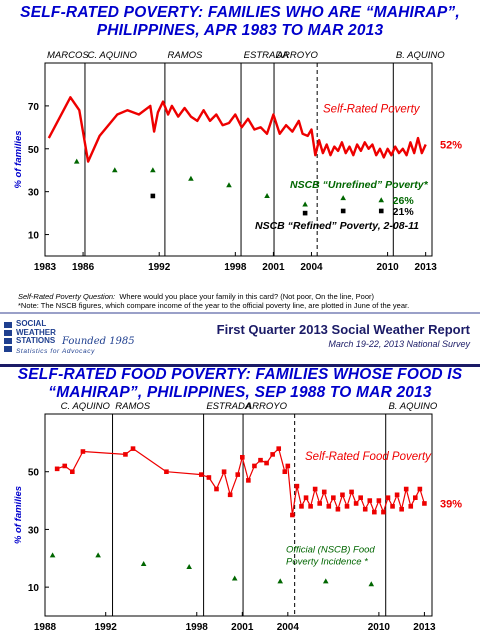 The width and height of the screenshot is (480, 640). I want to click on logo-bars-icon, so click(8, 337).